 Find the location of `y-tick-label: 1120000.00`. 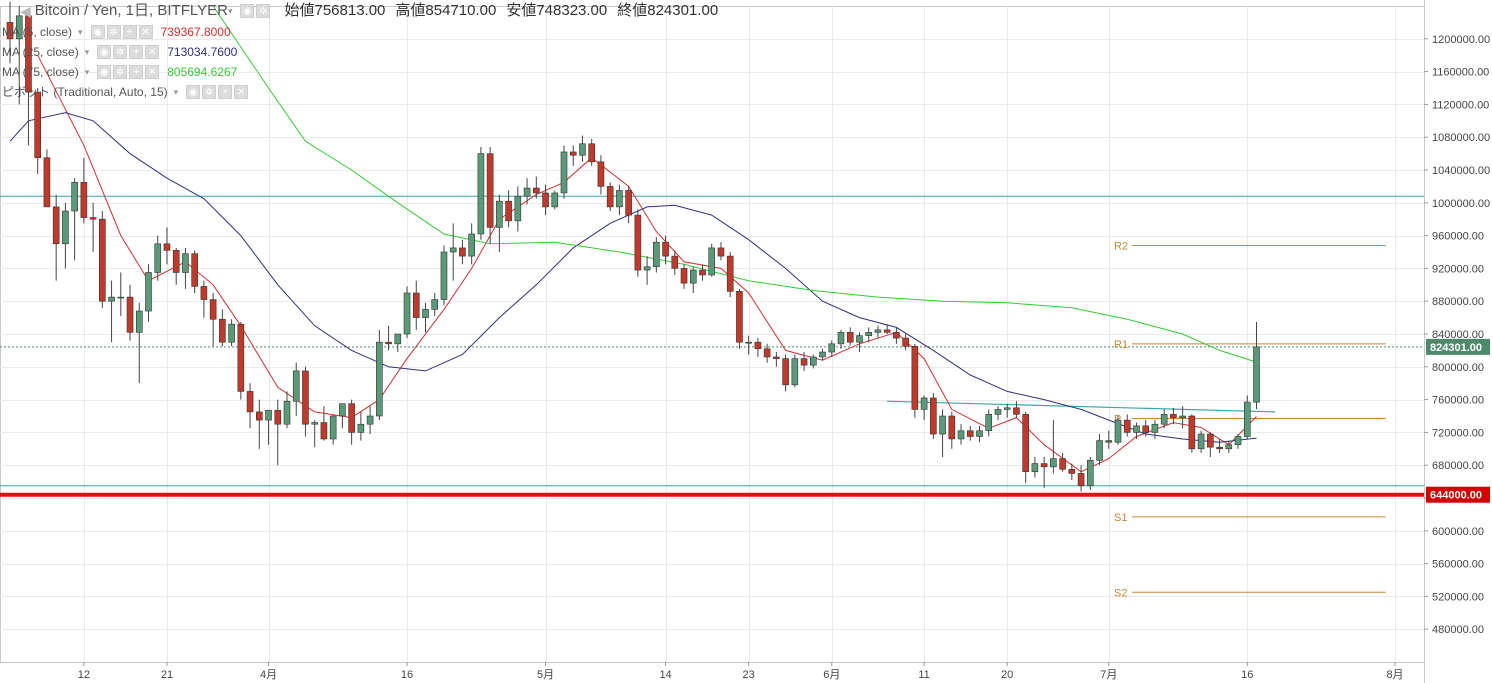

y-tick-label: 1120000.00 is located at coordinates (1460, 105).